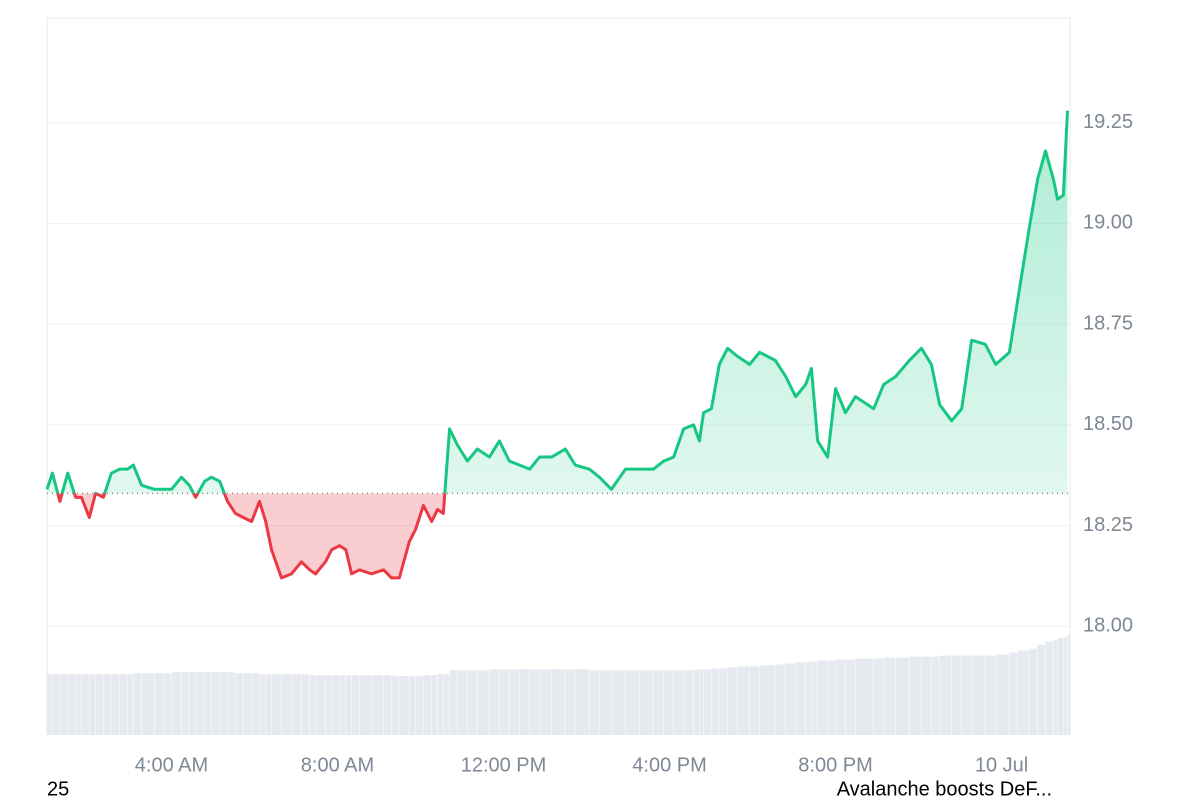 Image resolution: width=1200 pixels, height=800 pixels. What do you see at coordinates (337, 765) in the screenshot?
I see `x-tick-label: 8:00 AM` at bounding box center [337, 765].